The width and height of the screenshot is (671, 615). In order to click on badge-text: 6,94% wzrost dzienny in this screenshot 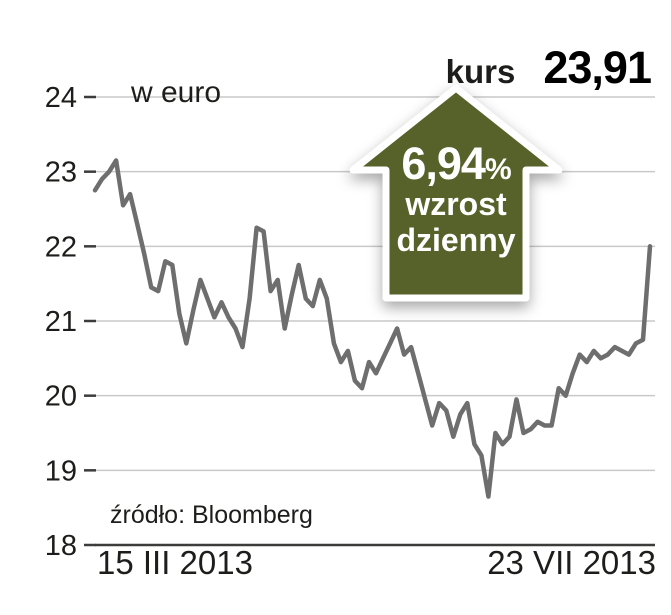, I will do `click(456, 199)`.